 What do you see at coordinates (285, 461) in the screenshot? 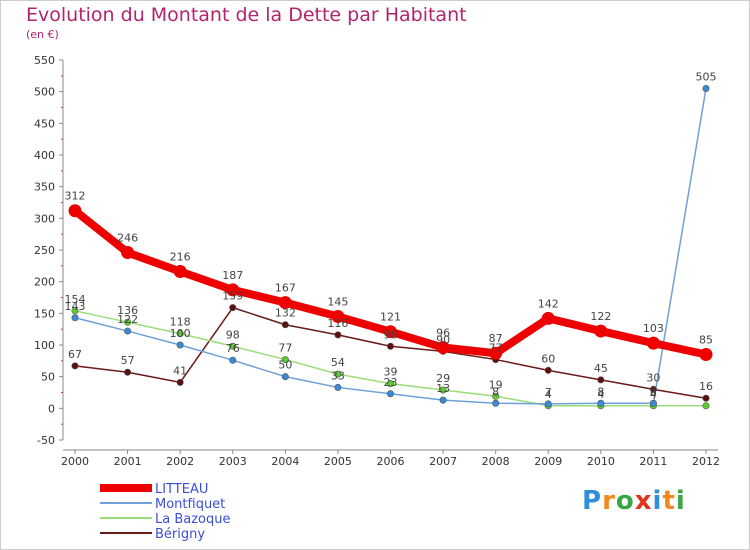
I see `x-tick-label: 2004` at bounding box center [285, 461].